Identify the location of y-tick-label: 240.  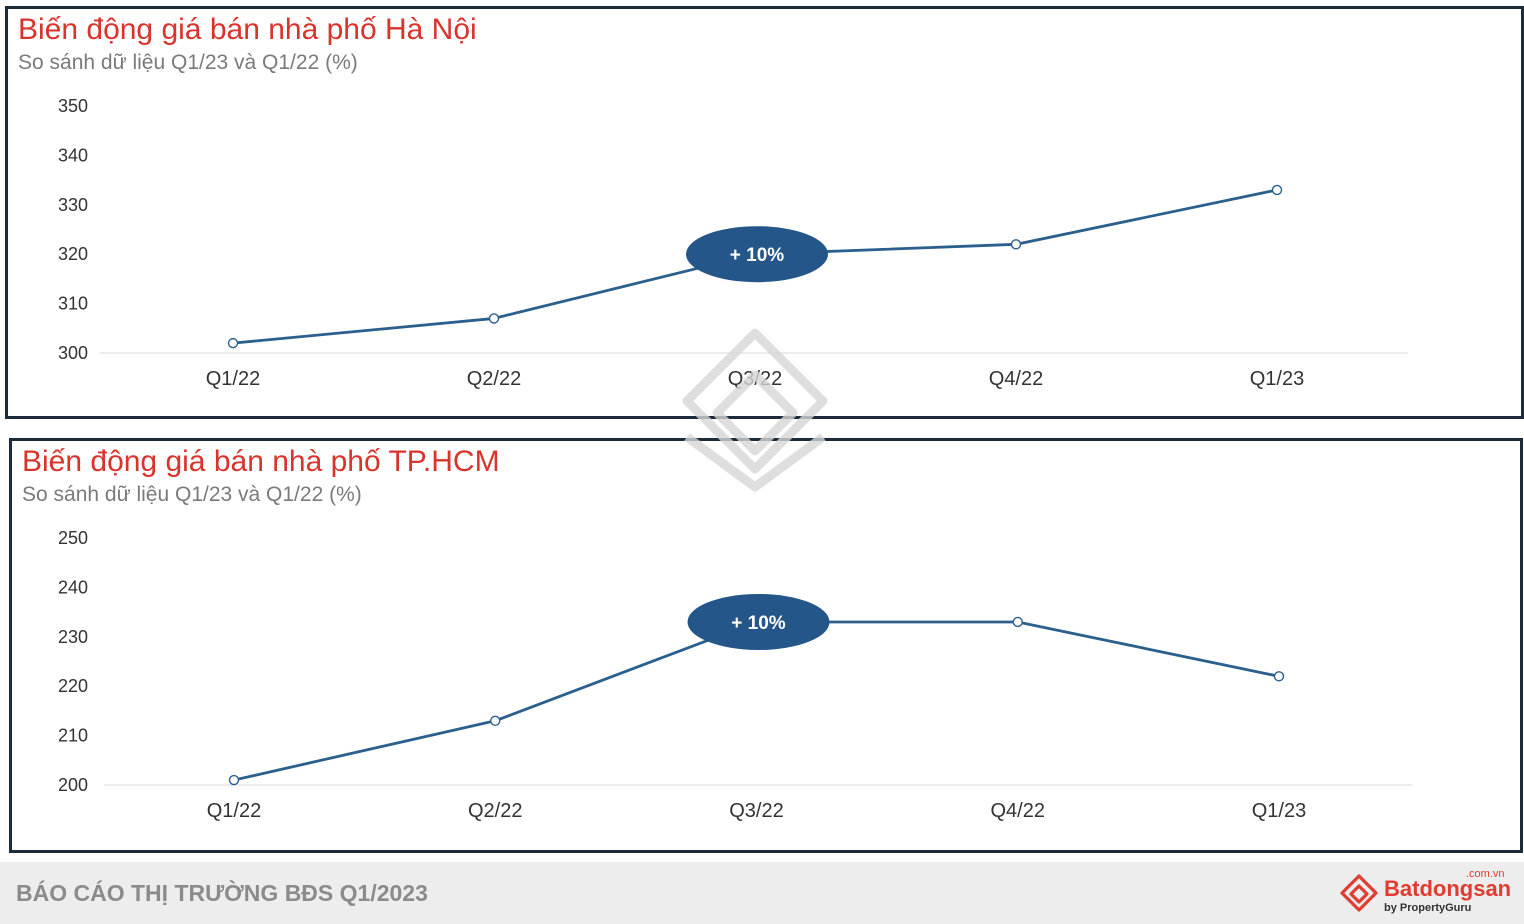
(73, 587).